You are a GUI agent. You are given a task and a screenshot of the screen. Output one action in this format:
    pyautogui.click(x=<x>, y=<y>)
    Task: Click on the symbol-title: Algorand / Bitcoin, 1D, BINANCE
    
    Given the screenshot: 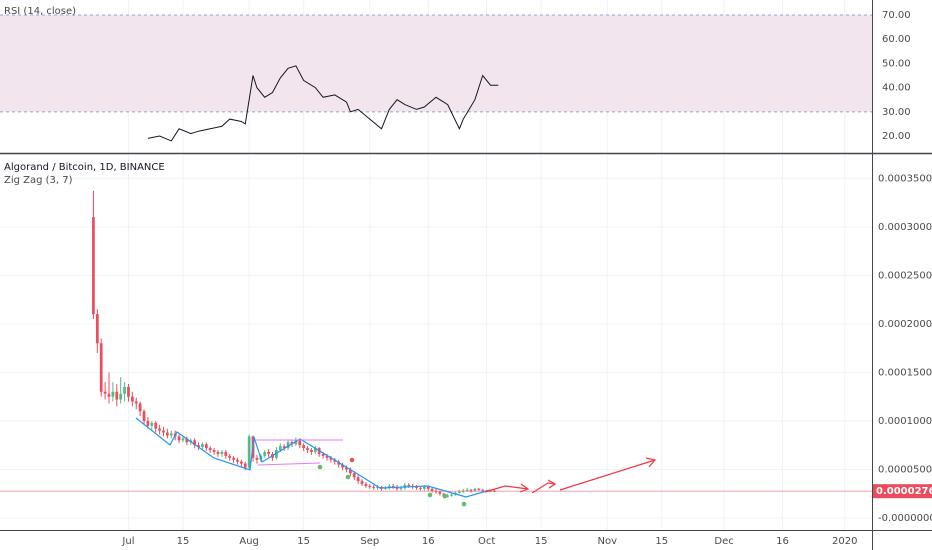 What is the action you would take?
    pyautogui.click(x=84, y=167)
    